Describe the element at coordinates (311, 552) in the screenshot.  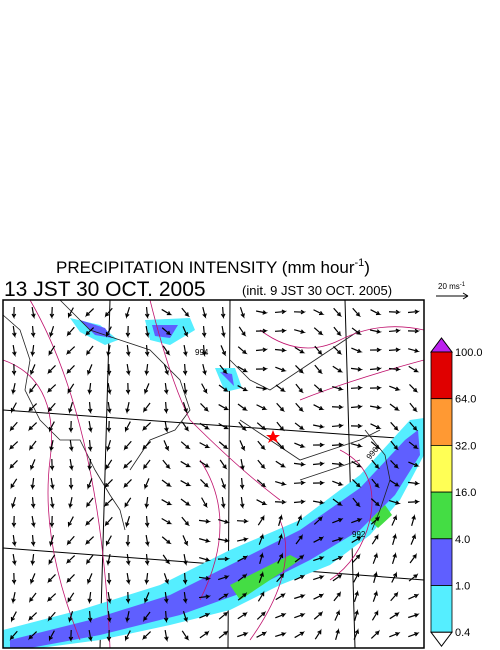
I see `precip-heavy` at that location.